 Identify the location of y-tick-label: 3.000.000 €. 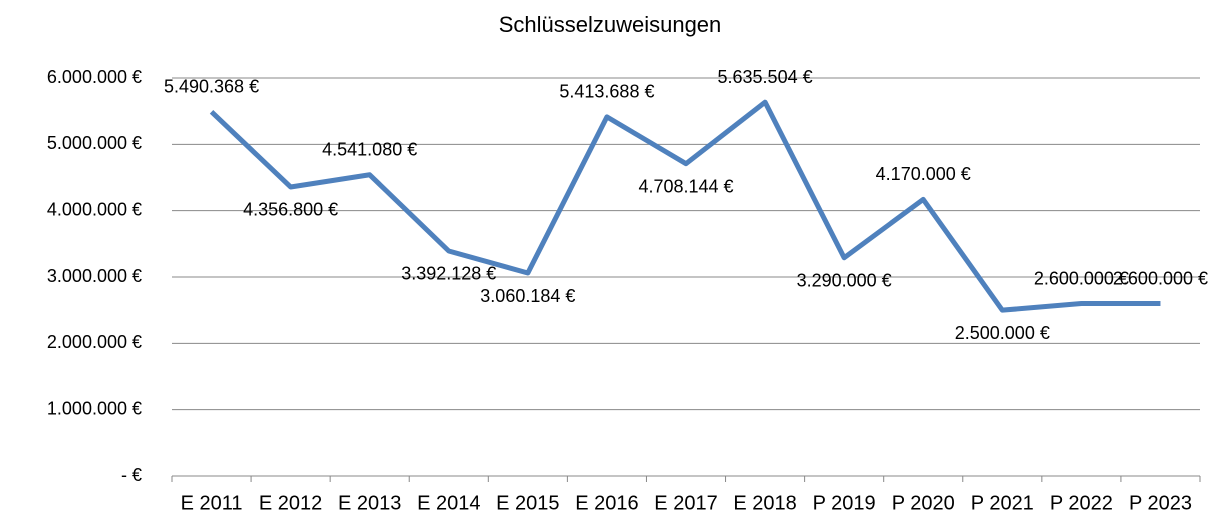
(94, 276).